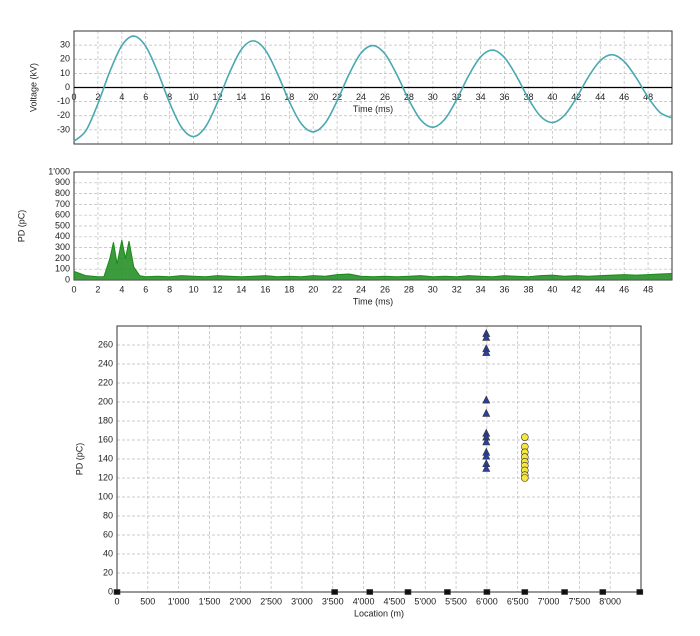  What do you see at coordinates (62, 204) in the screenshot?
I see `y-tick-label: 700` at bounding box center [62, 204].